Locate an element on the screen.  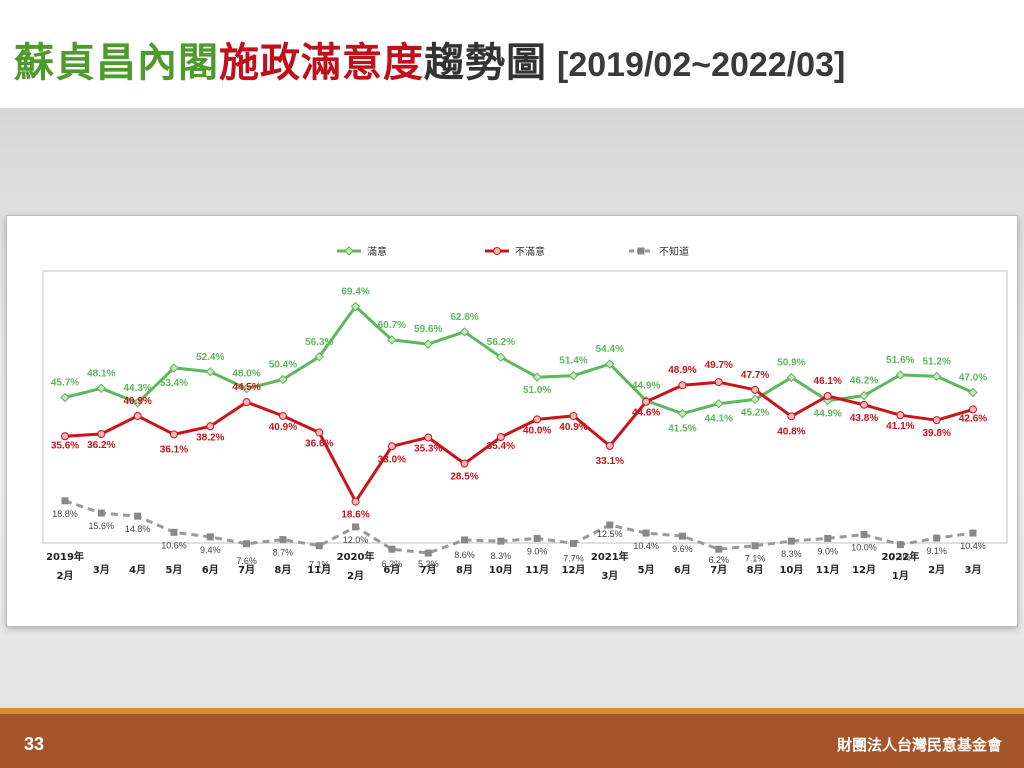
x-tick-label-20: 10月 is located at coordinates (791, 570).